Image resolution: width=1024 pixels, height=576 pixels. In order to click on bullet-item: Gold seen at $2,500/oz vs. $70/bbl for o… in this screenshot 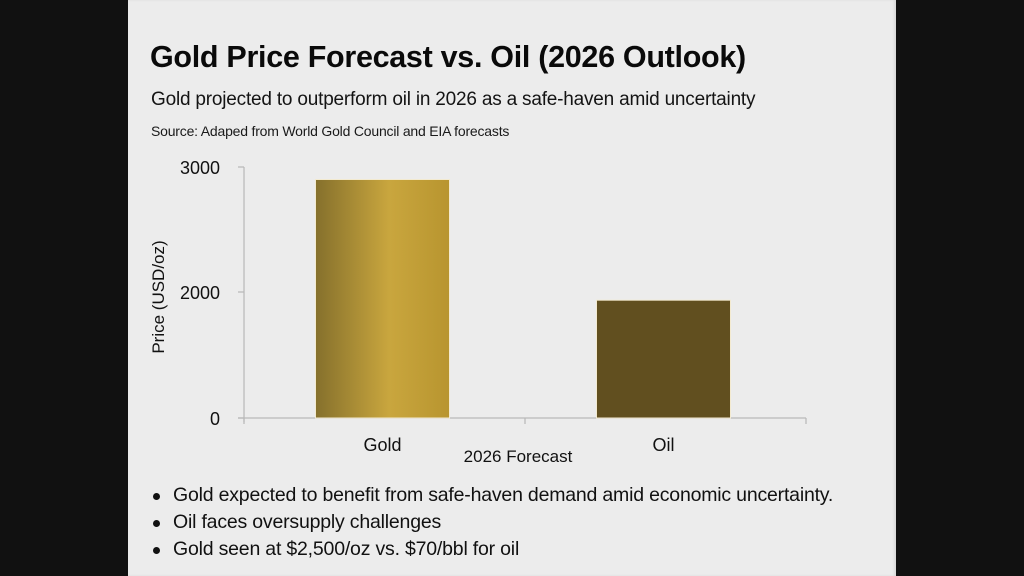, I will do `click(510, 549)`.